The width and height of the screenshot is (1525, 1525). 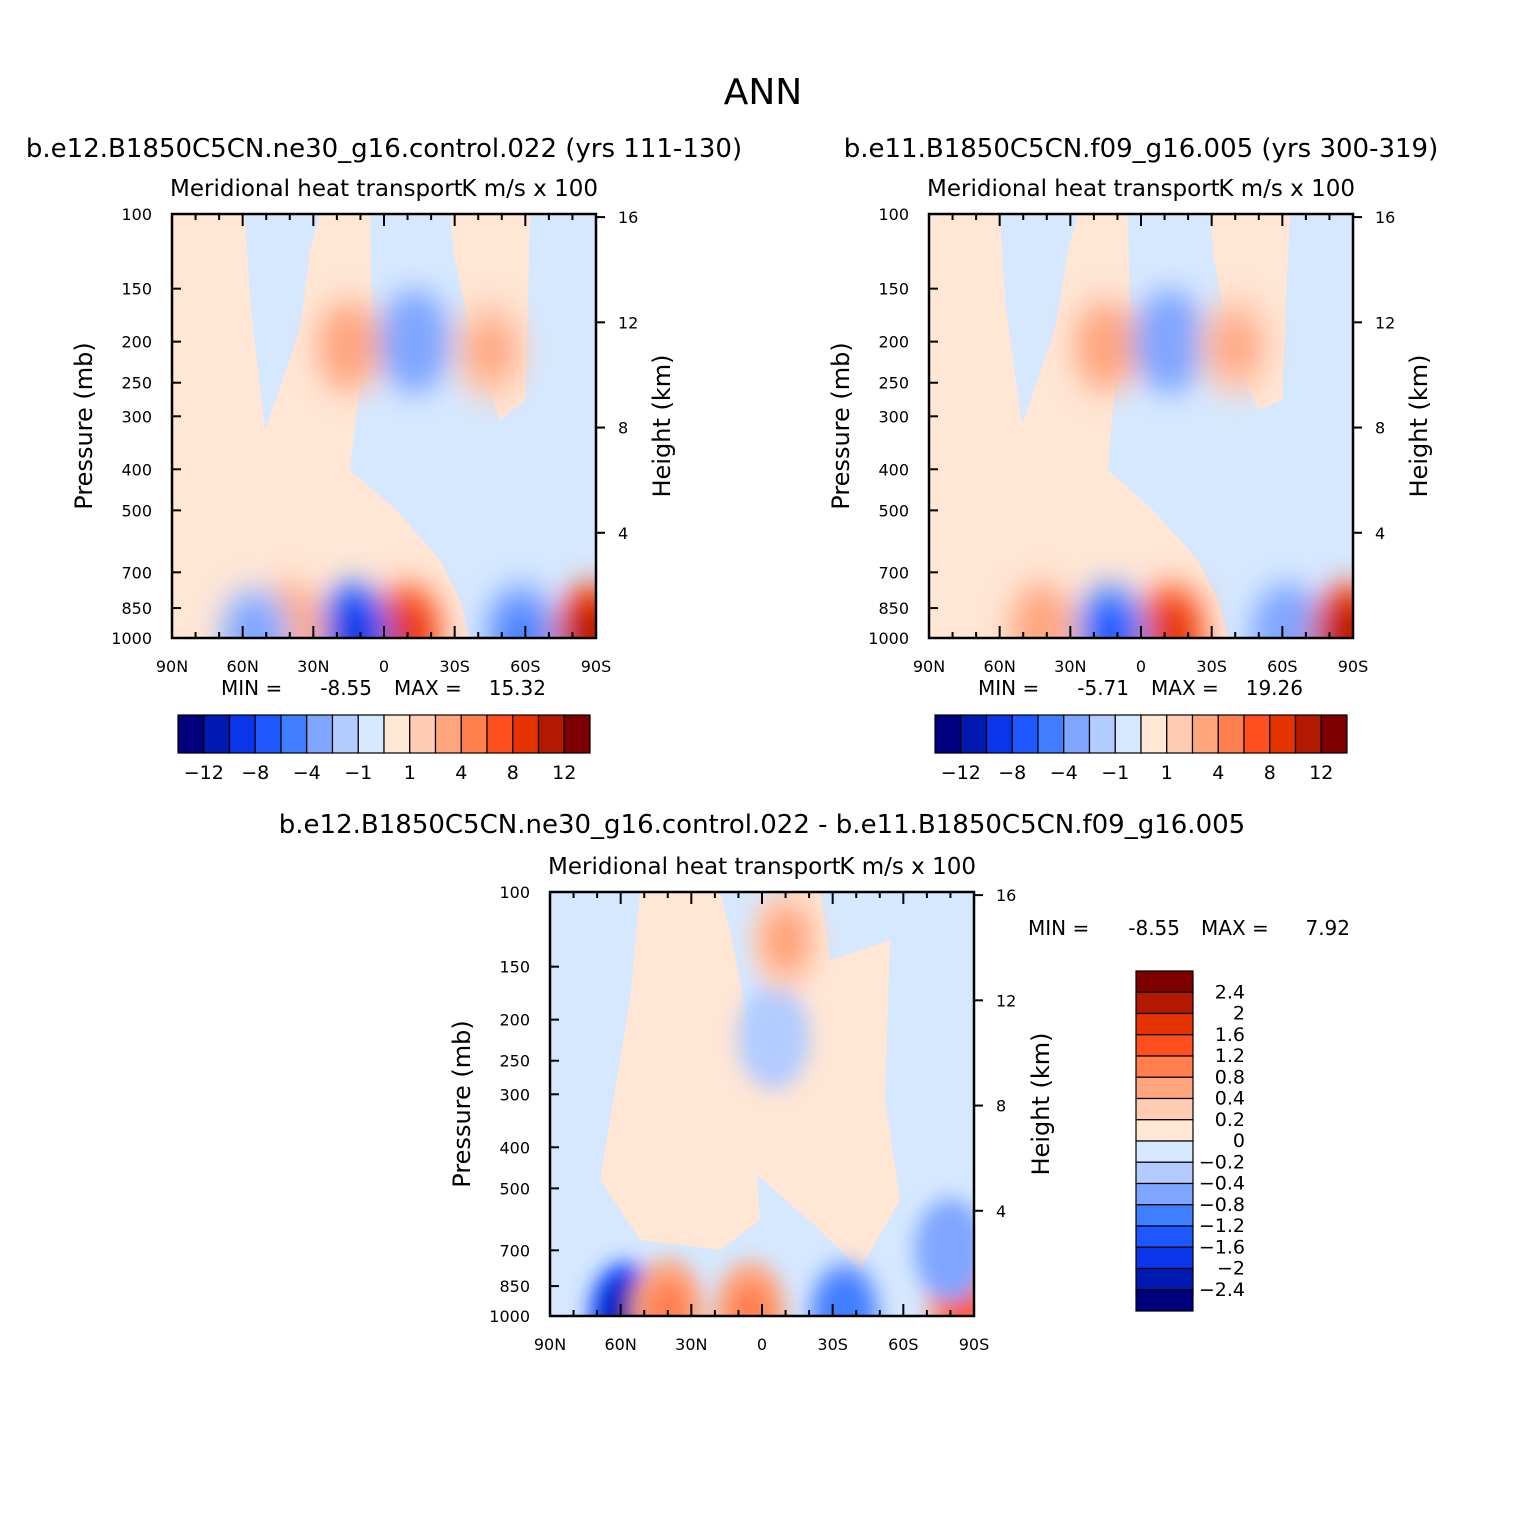 I want to click on panel-model-a-ytick-label-250: 250, so click(x=136, y=383).